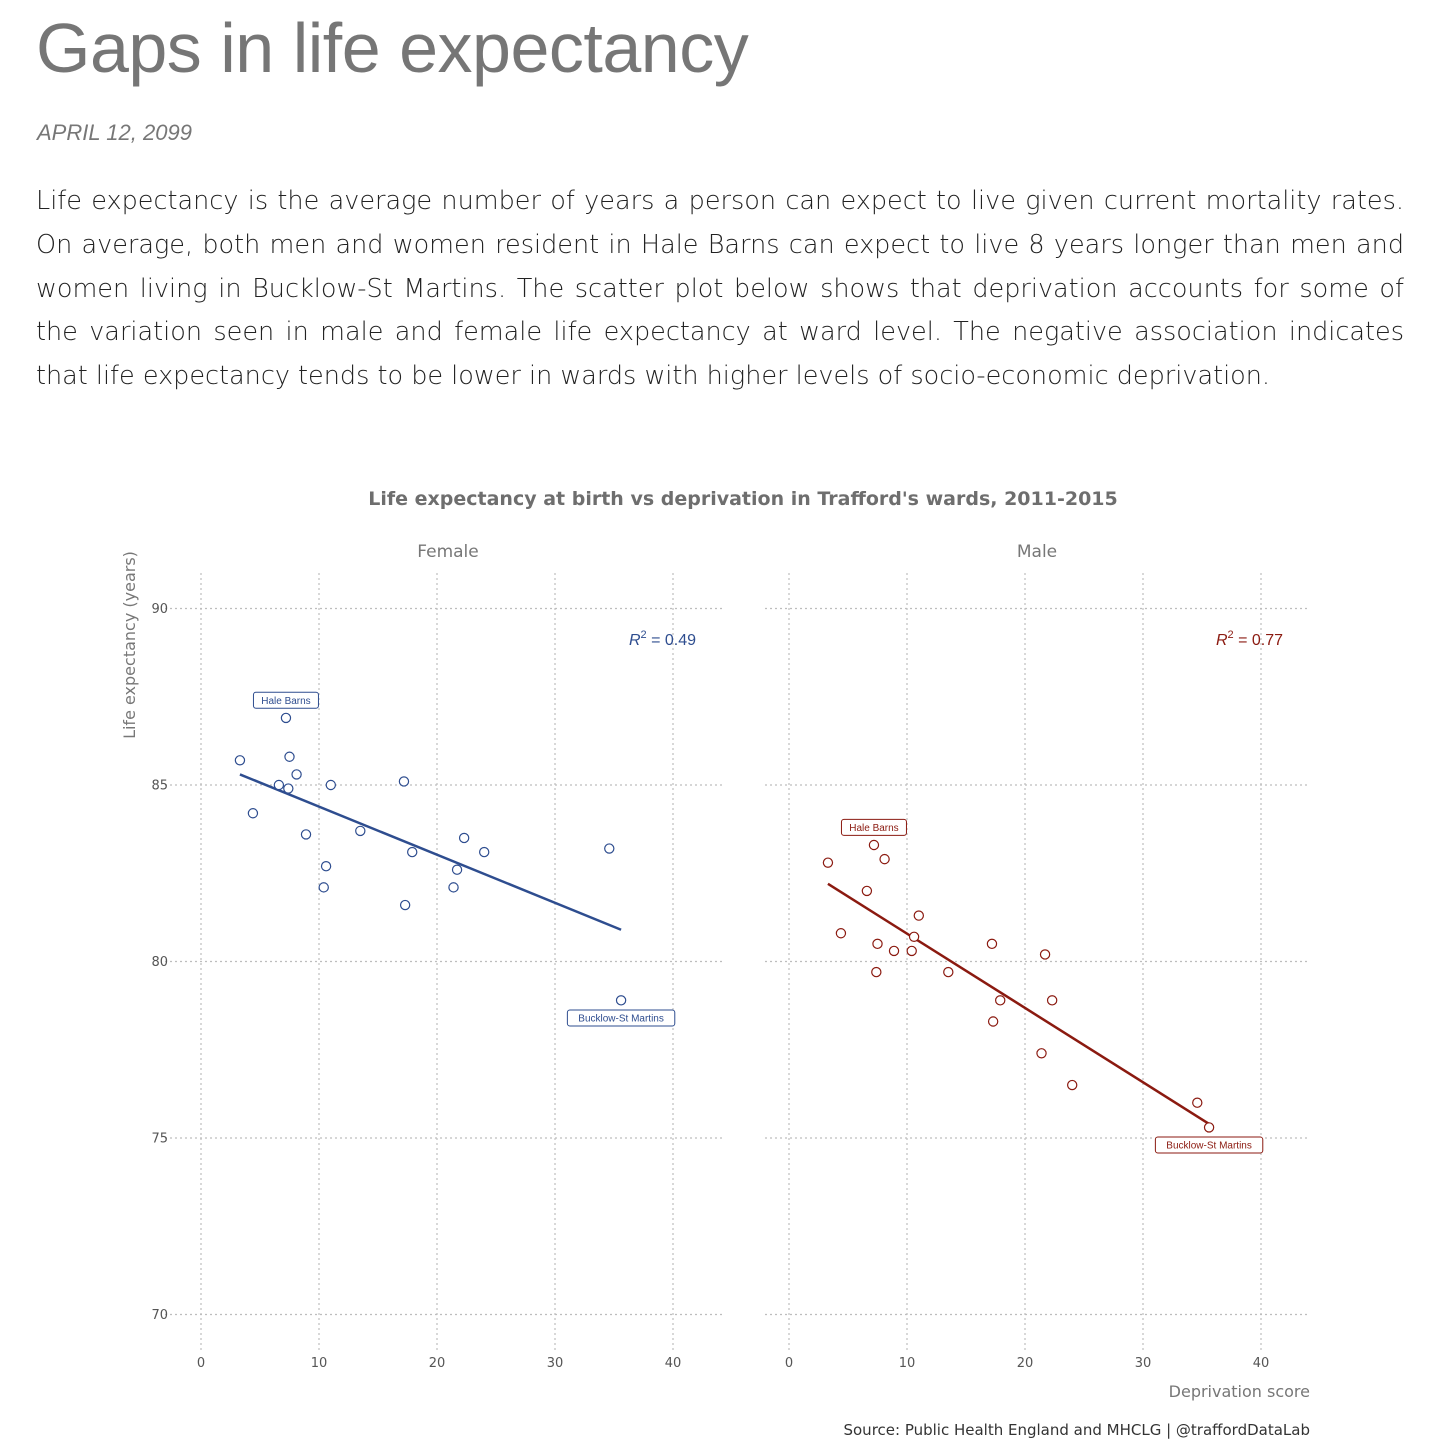  What do you see at coordinates (159, 1315) in the screenshot?
I see `y-tick-label: 70` at bounding box center [159, 1315].